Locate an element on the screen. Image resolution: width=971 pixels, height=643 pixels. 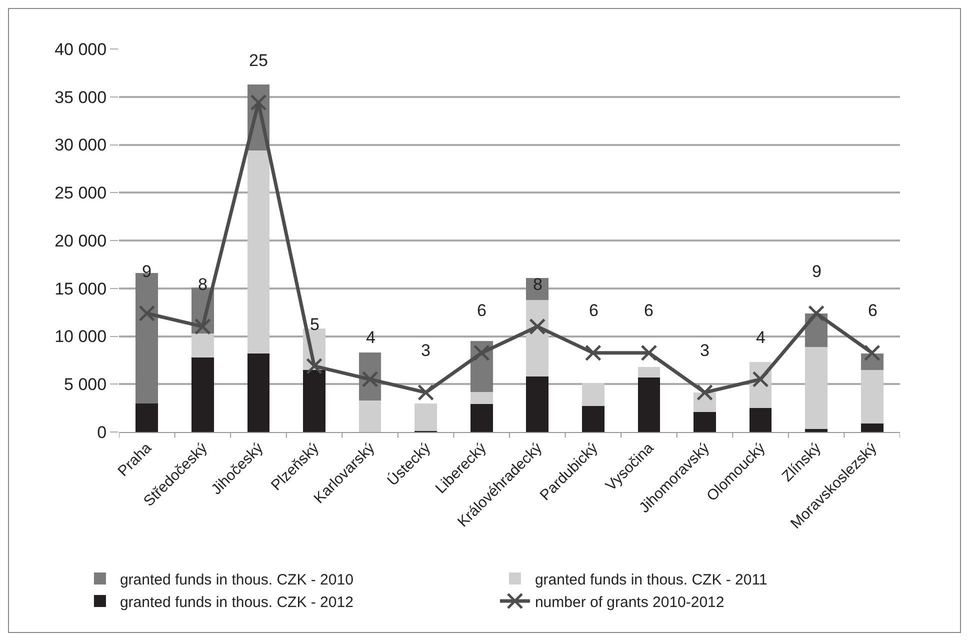
data-label: 25 is located at coordinates (258, 60).